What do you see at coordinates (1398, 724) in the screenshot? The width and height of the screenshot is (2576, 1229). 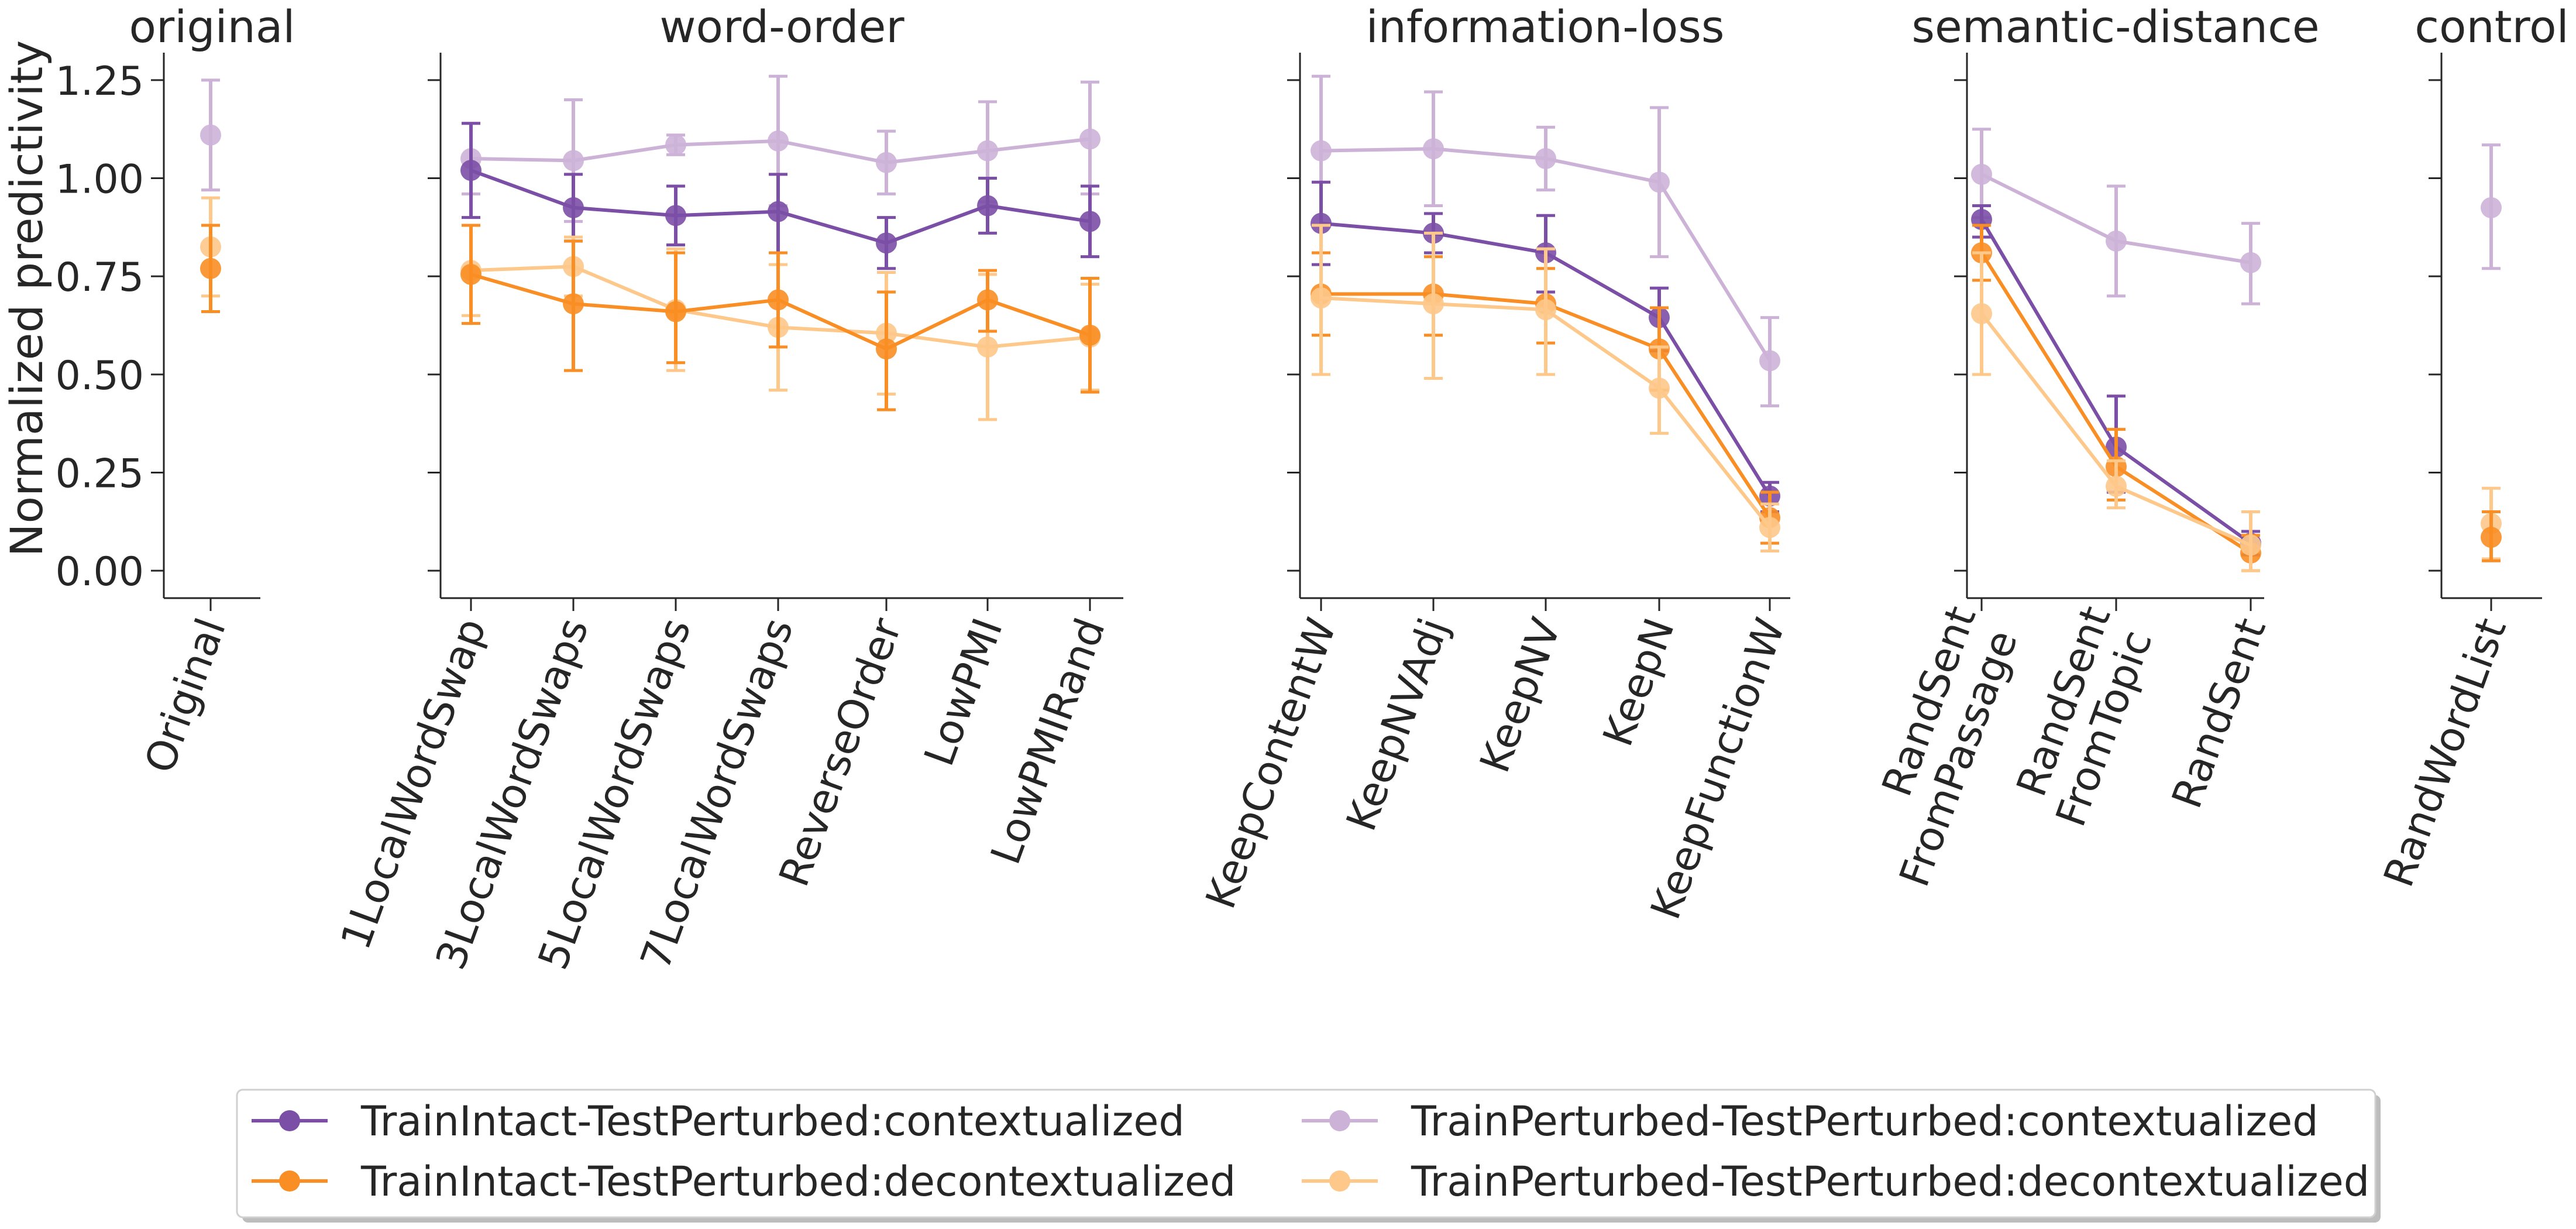 I see `x-tick-label: KeepNVAdj` at bounding box center [1398, 724].